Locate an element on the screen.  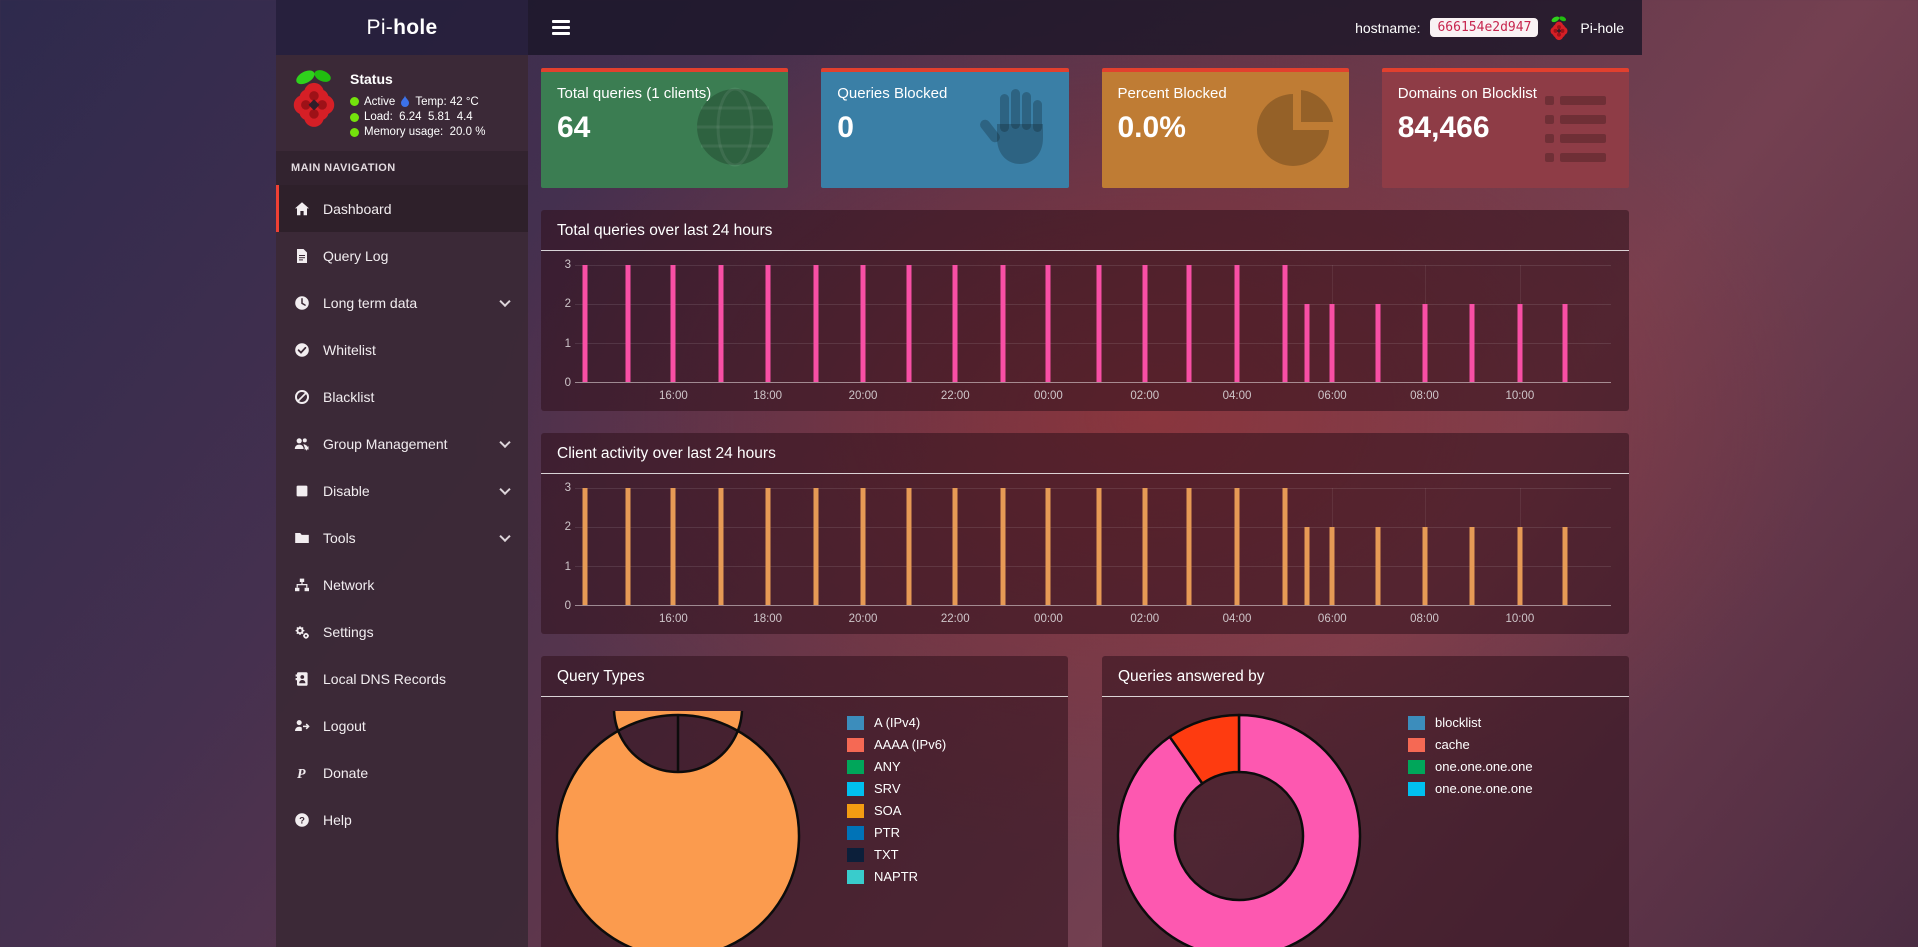
account-menu: Pi-hole is located at coordinates (1602, 27).